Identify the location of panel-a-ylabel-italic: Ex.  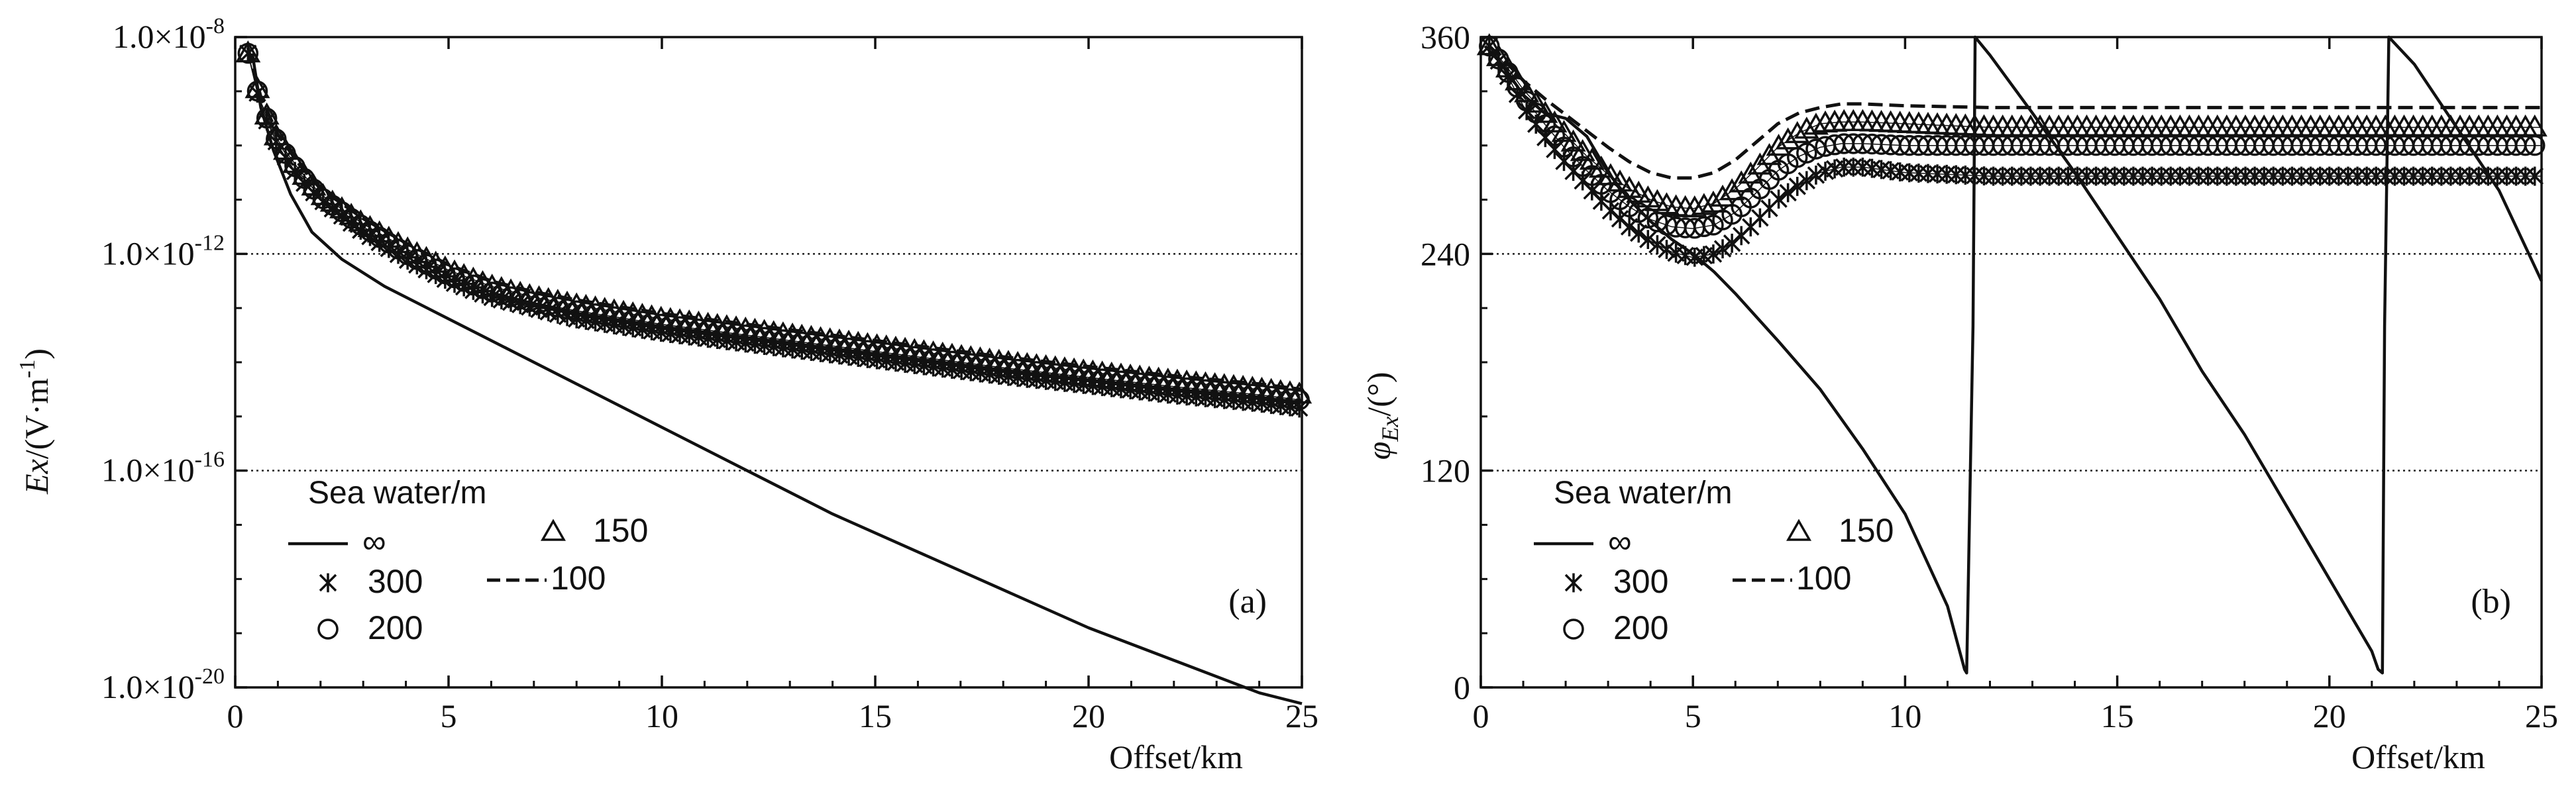
(36, 477).